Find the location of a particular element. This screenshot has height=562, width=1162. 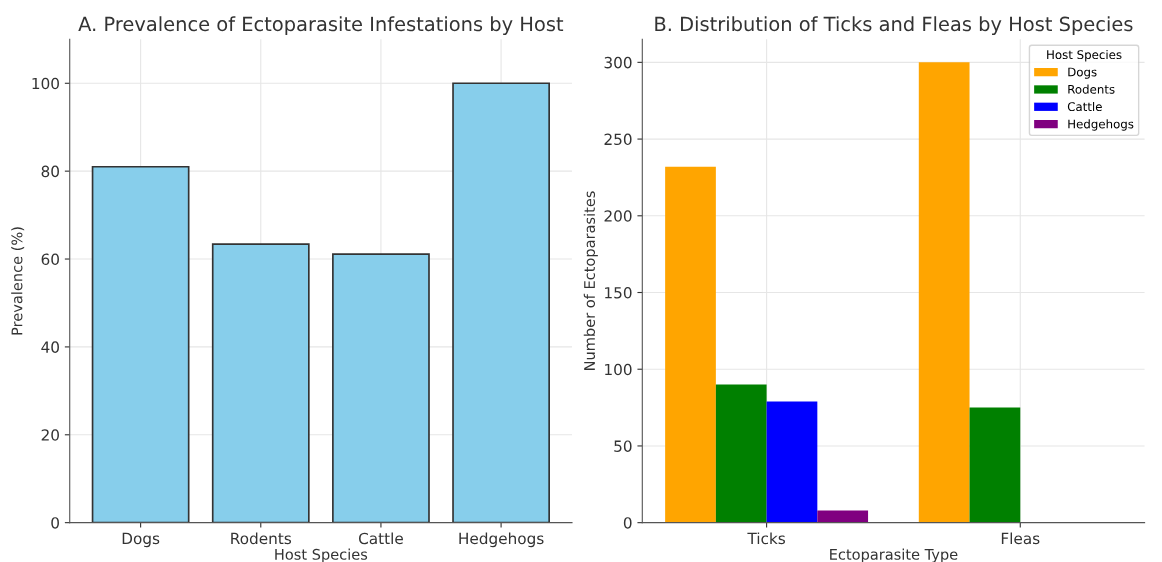

legend-label: Rodents is located at coordinates (1091, 89).